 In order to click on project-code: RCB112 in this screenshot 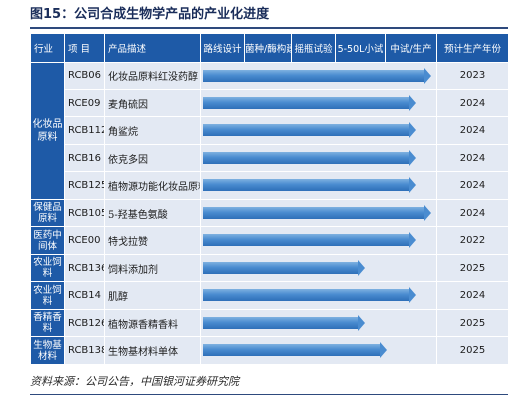, I will do `click(84, 130)`.